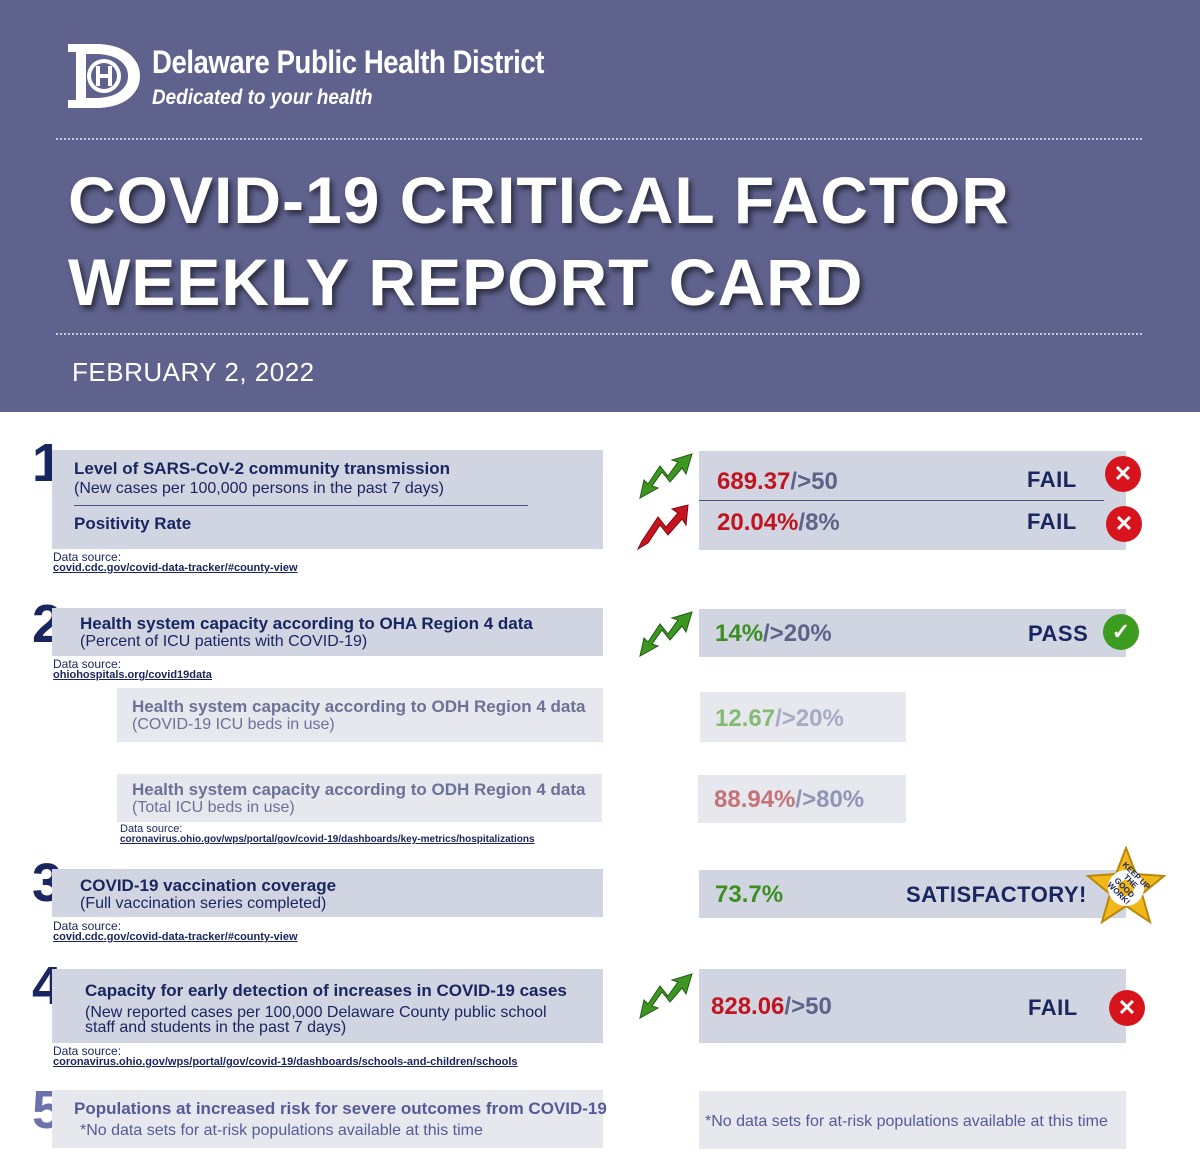  What do you see at coordinates (662, 527) in the screenshot?
I see `trend-up-arrow-icon` at bounding box center [662, 527].